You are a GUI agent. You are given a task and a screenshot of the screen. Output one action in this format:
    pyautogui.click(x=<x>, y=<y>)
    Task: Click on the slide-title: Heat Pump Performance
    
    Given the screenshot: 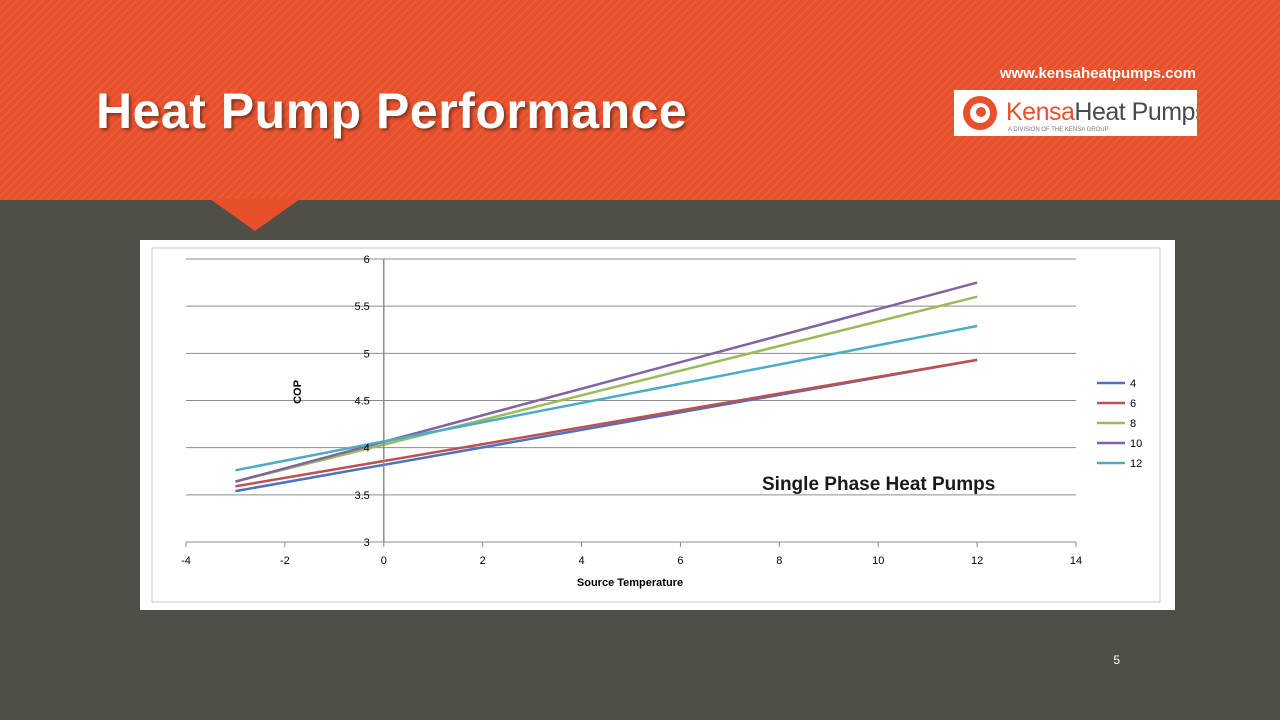 What is the action you would take?
    pyautogui.click(x=392, y=111)
    